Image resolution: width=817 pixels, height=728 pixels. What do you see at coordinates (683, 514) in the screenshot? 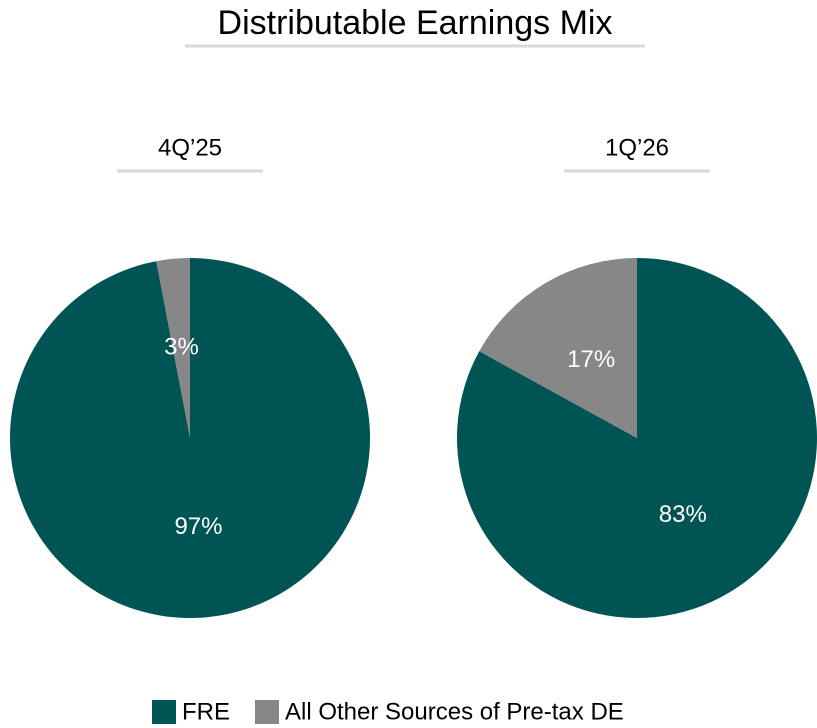
I see `value-label: 83%` at bounding box center [683, 514].